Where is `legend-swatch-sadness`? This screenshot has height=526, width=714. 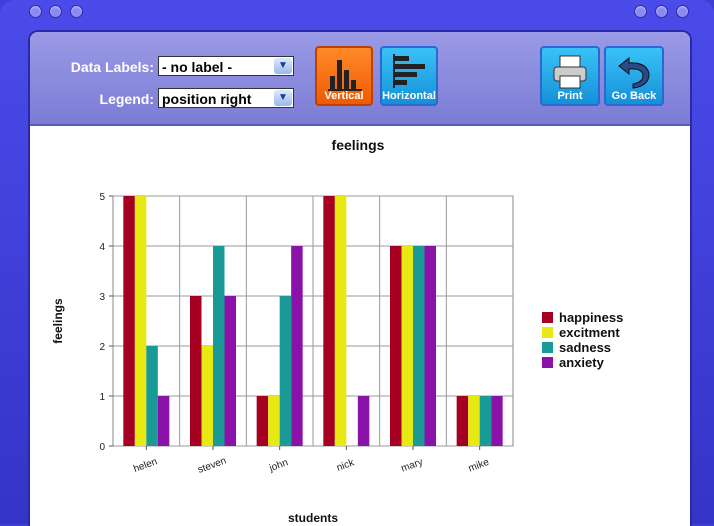
legend-swatch-sadness is located at coordinates (547, 347).